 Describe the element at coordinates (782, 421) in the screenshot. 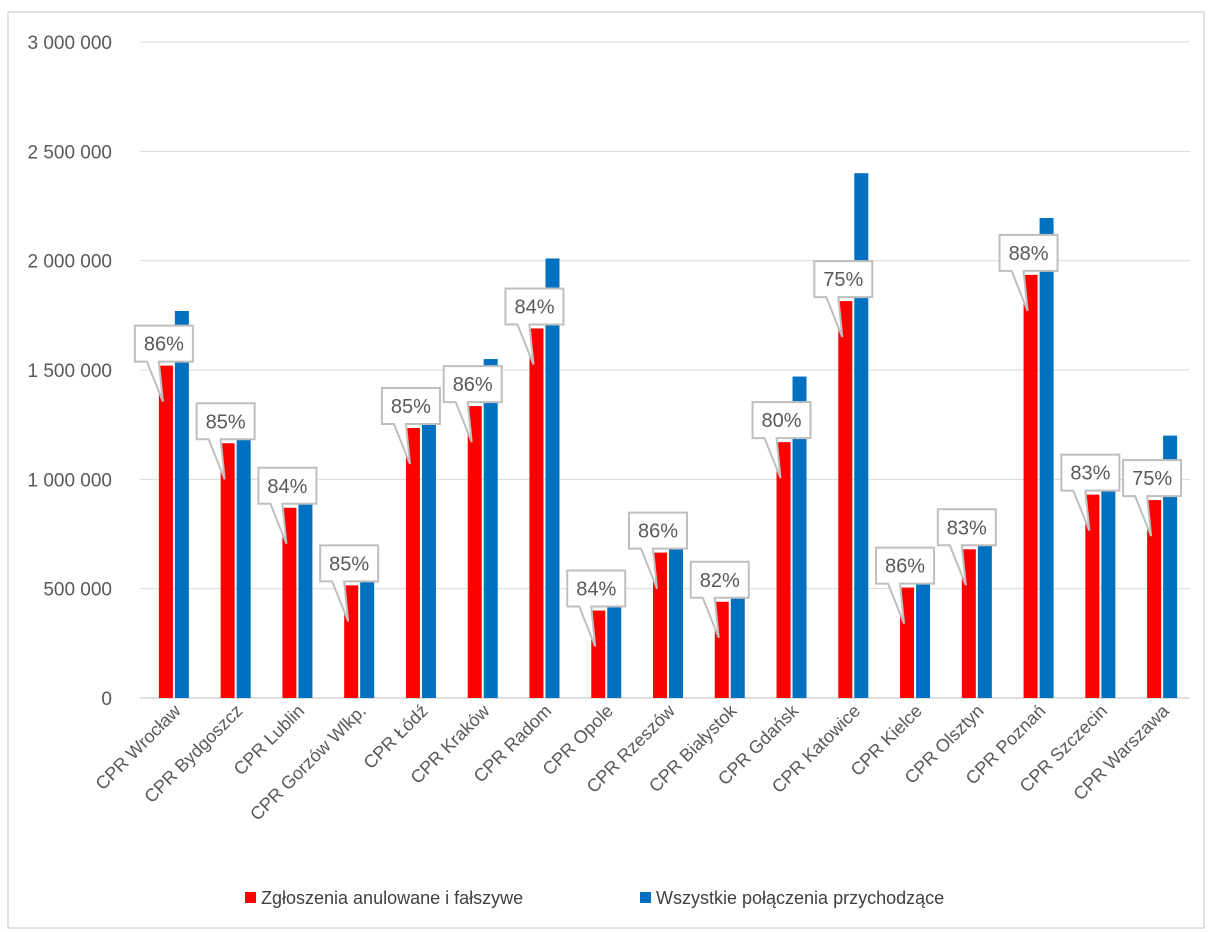

I see `percentage-label: 80%` at that location.